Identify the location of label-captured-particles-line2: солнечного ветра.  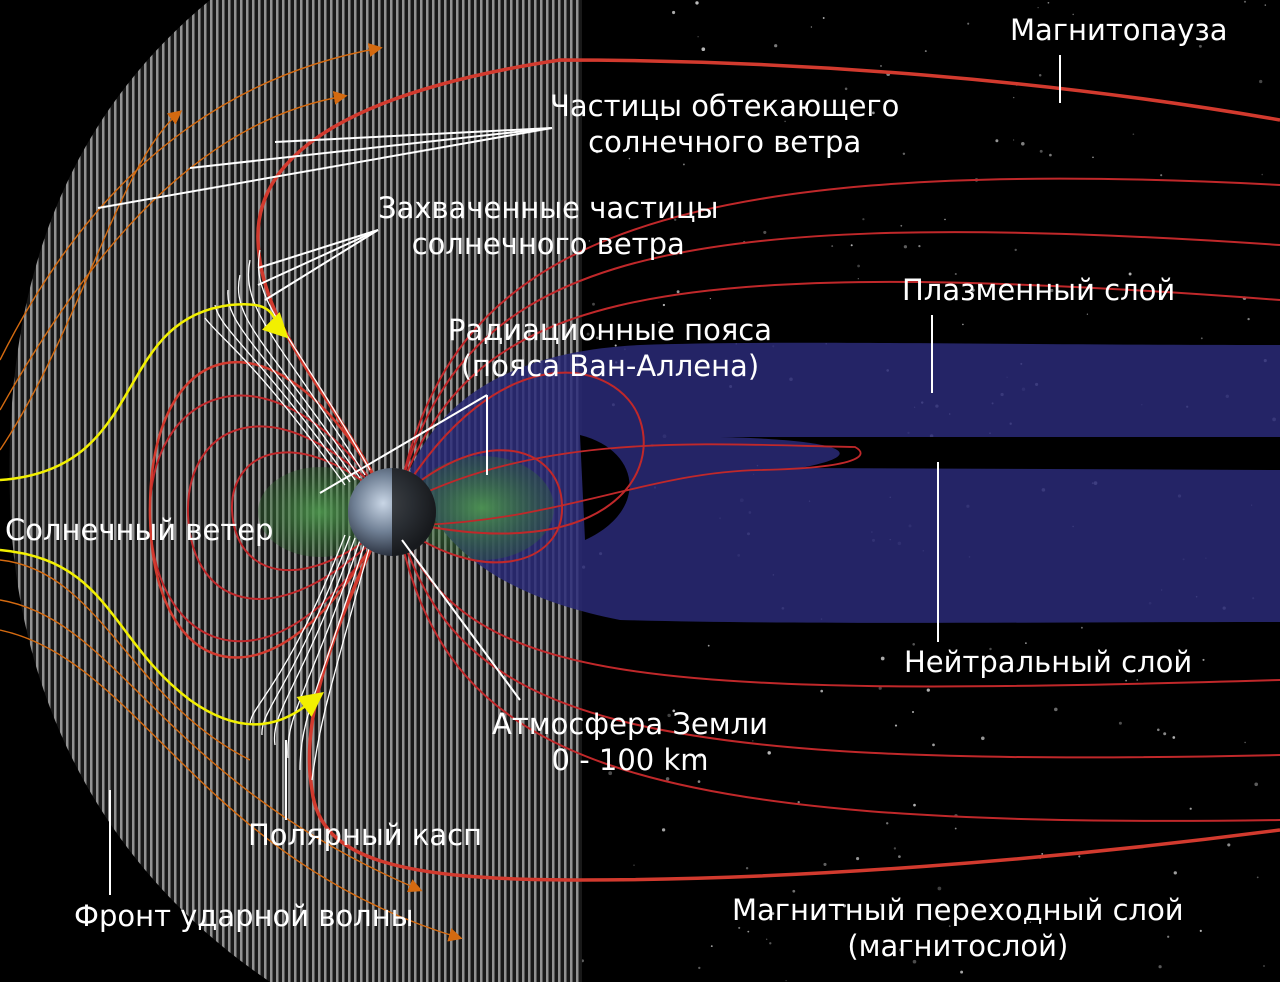
(548, 244).